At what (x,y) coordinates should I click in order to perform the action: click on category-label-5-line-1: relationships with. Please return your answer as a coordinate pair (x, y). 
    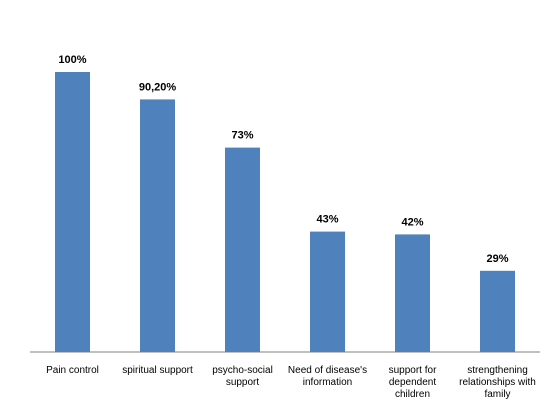
    Looking at the image, I should click on (497, 382).